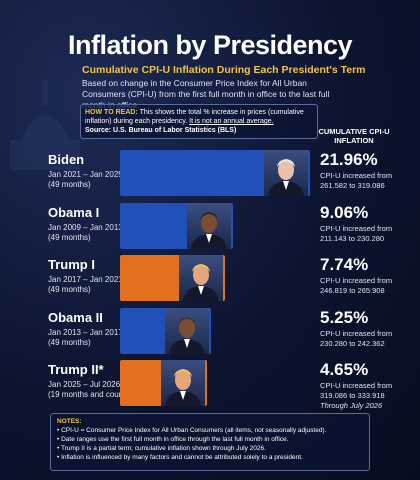  I want to click on president-name: Biden, so click(66, 159).